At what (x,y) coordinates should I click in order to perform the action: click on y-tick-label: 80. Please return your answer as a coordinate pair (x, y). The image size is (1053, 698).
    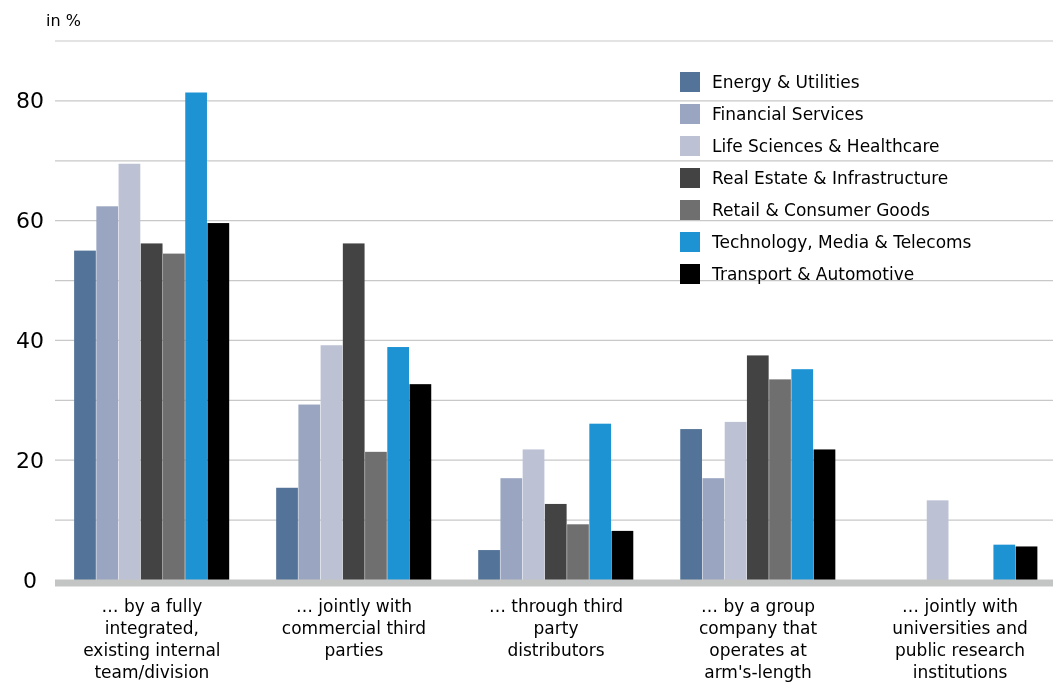
    Looking at the image, I should click on (30, 101).